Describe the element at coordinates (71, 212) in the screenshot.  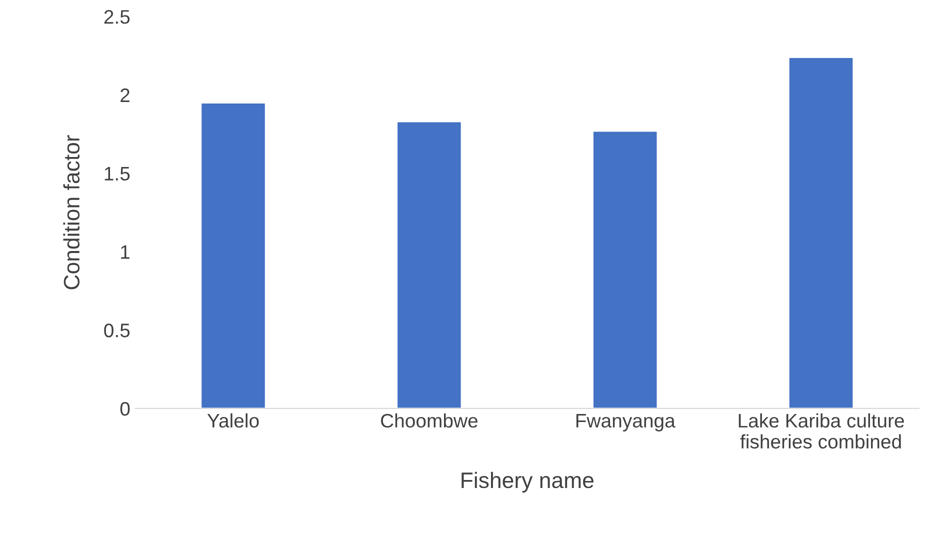
I see `y-axis-title: Condition factor` at that location.